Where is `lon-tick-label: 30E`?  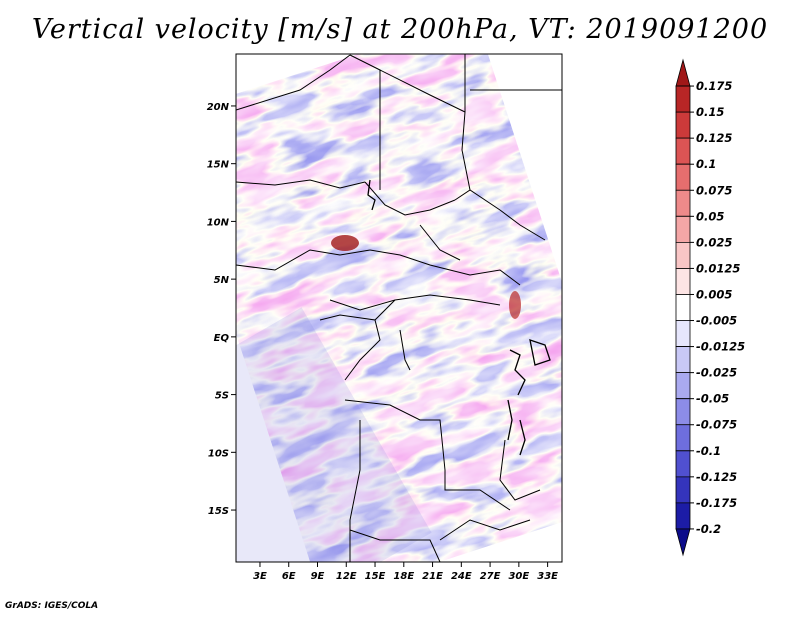 lon-tick-label: 30E is located at coordinates (518, 576).